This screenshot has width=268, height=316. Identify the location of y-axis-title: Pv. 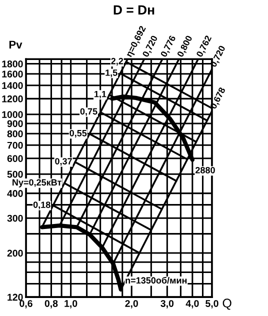
(15, 44).